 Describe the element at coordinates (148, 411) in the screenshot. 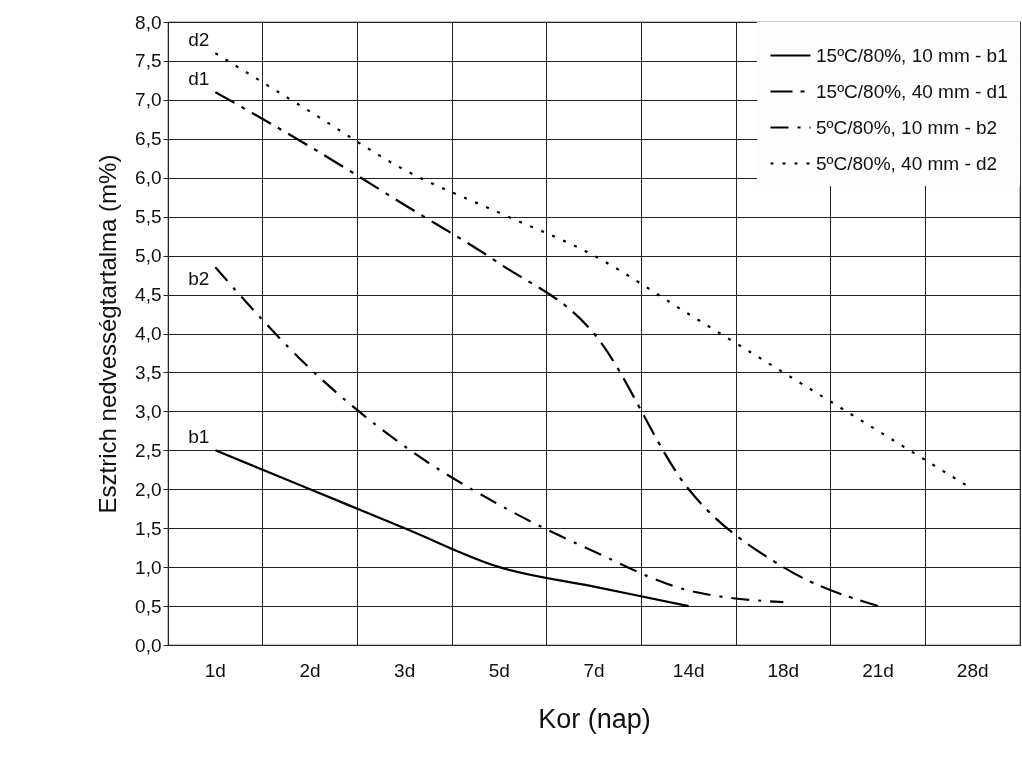

I see `y-tick-label: 3,0` at that location.